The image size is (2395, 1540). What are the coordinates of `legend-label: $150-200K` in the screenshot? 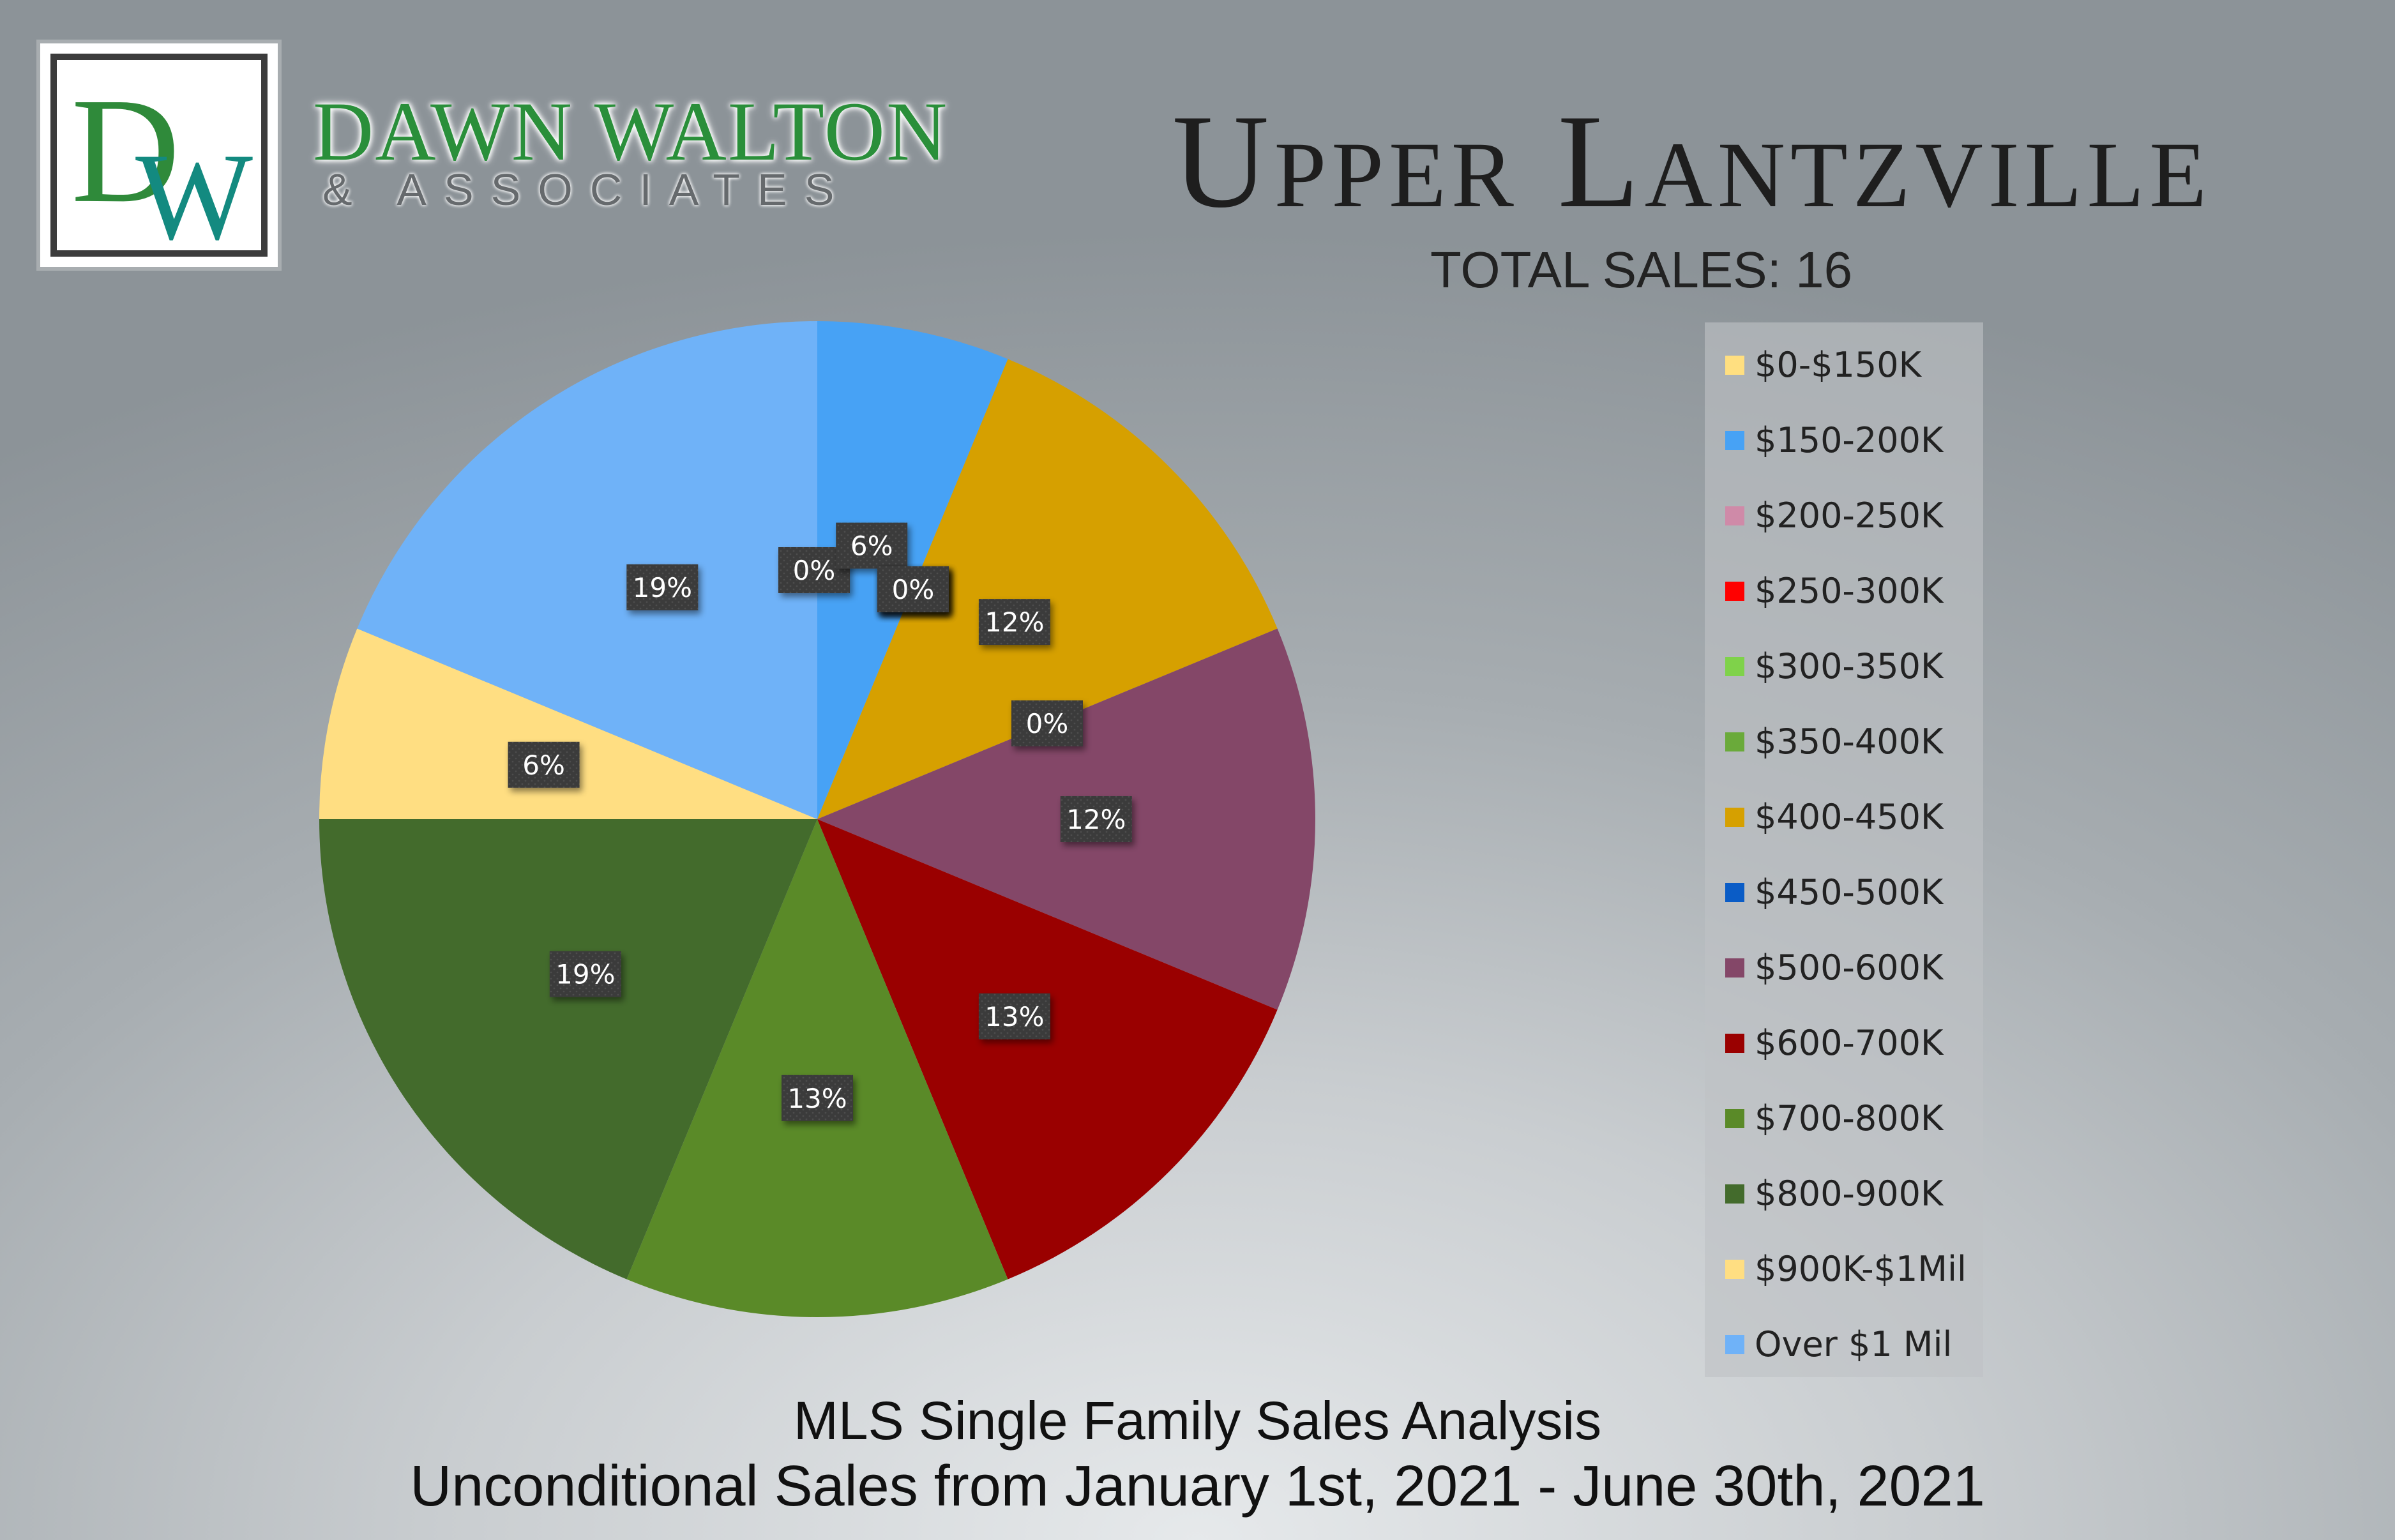 It's located at (1849, 440).